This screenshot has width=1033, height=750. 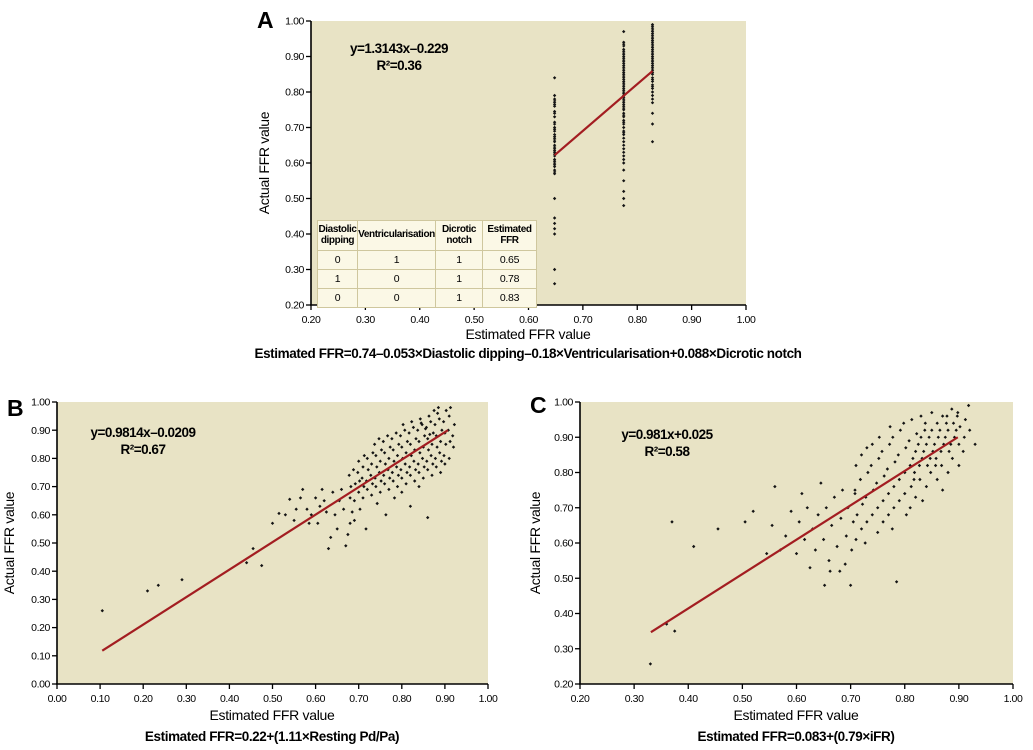 What do you see at coordinates (538, 405) in the screenshot?
I see `panel-c-label: C` at bounding box center [538, 405].